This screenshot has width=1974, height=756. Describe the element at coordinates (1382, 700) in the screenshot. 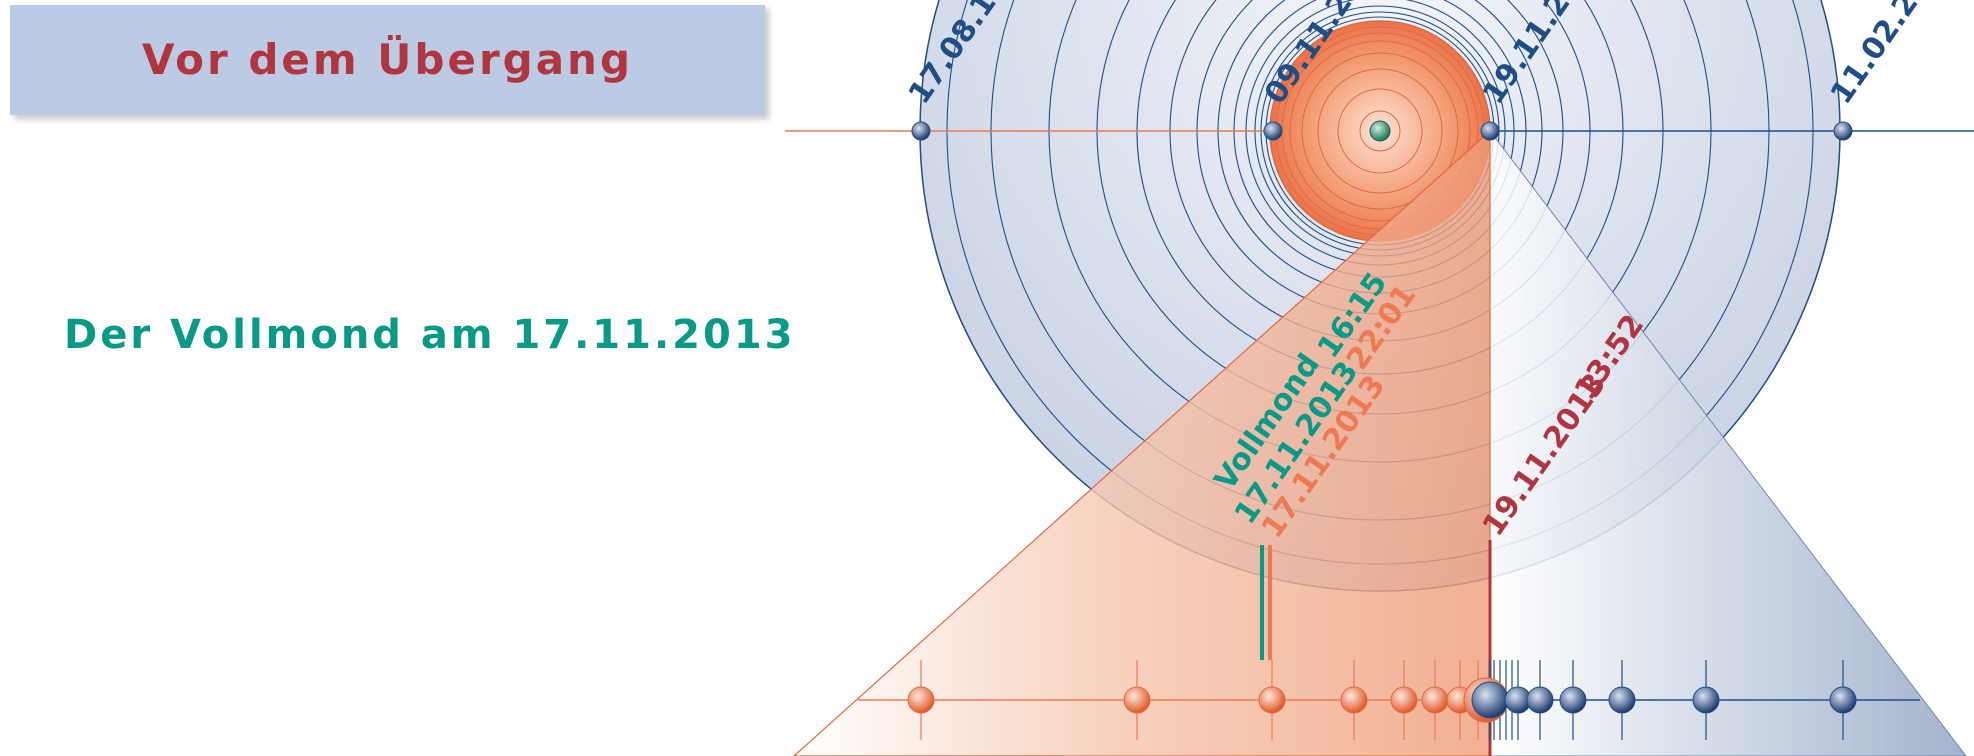

I see `timeline-ticks` at that location.